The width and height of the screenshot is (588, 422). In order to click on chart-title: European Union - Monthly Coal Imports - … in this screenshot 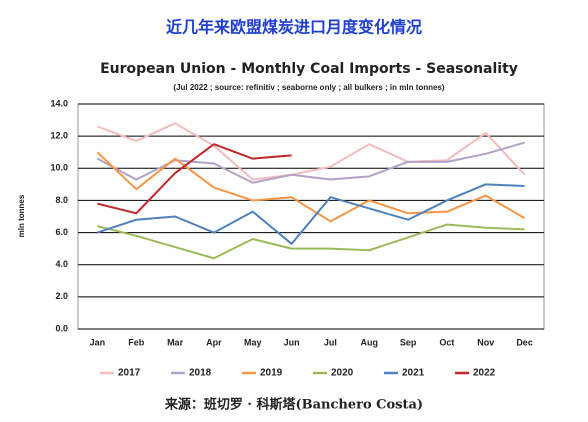, I will do `click(309, 69)`.